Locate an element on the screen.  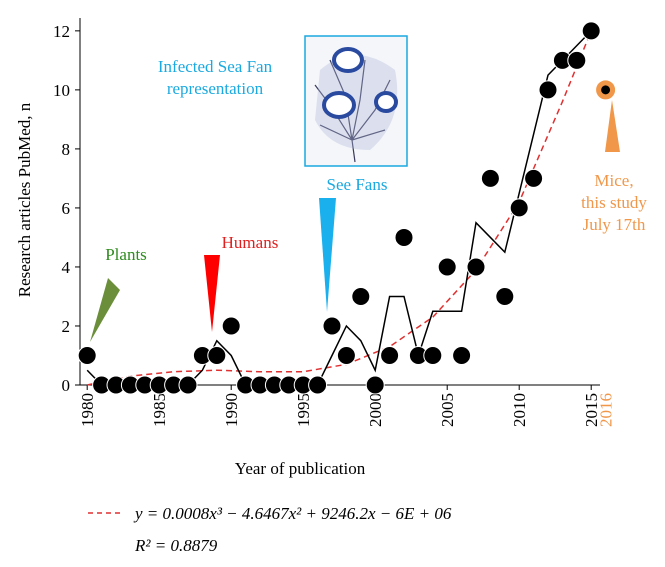
y-tick-label: 0 is located at coordinates (66, 385).